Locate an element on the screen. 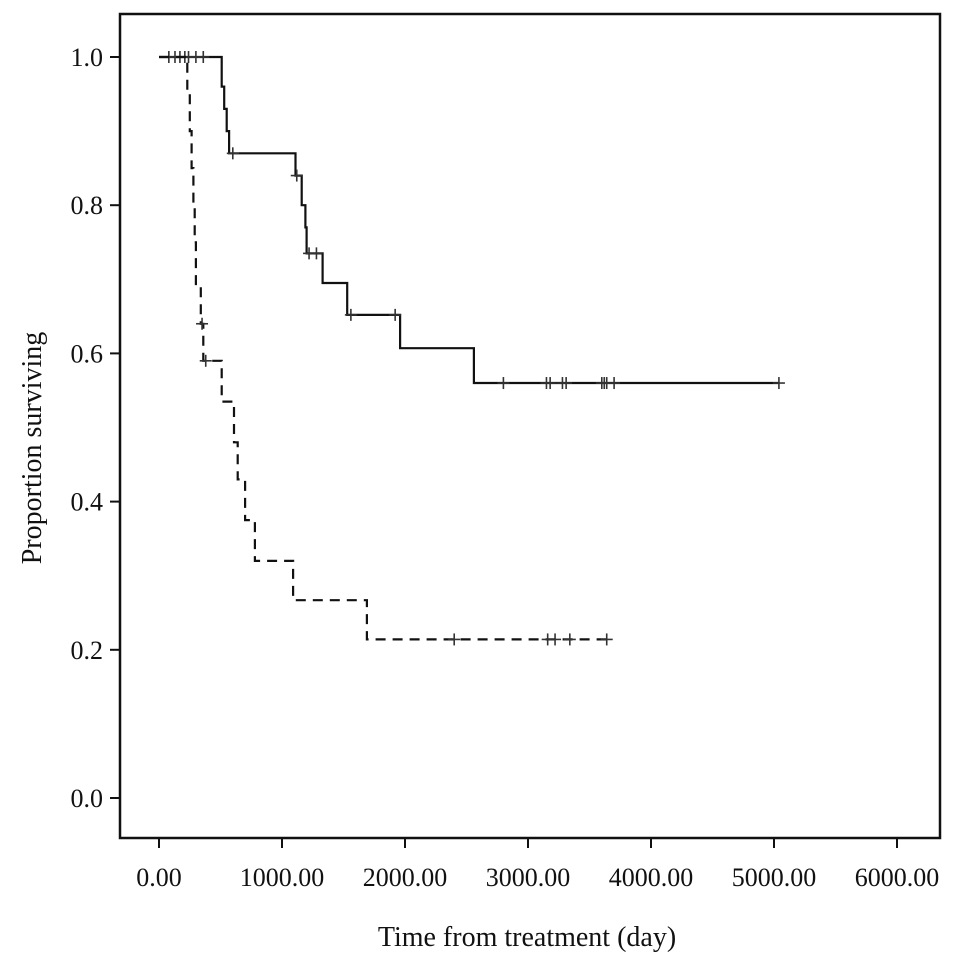 This screenshot has width=969, height=967. x-tick-label: 2000.00 is located at coordinates (405, 877).